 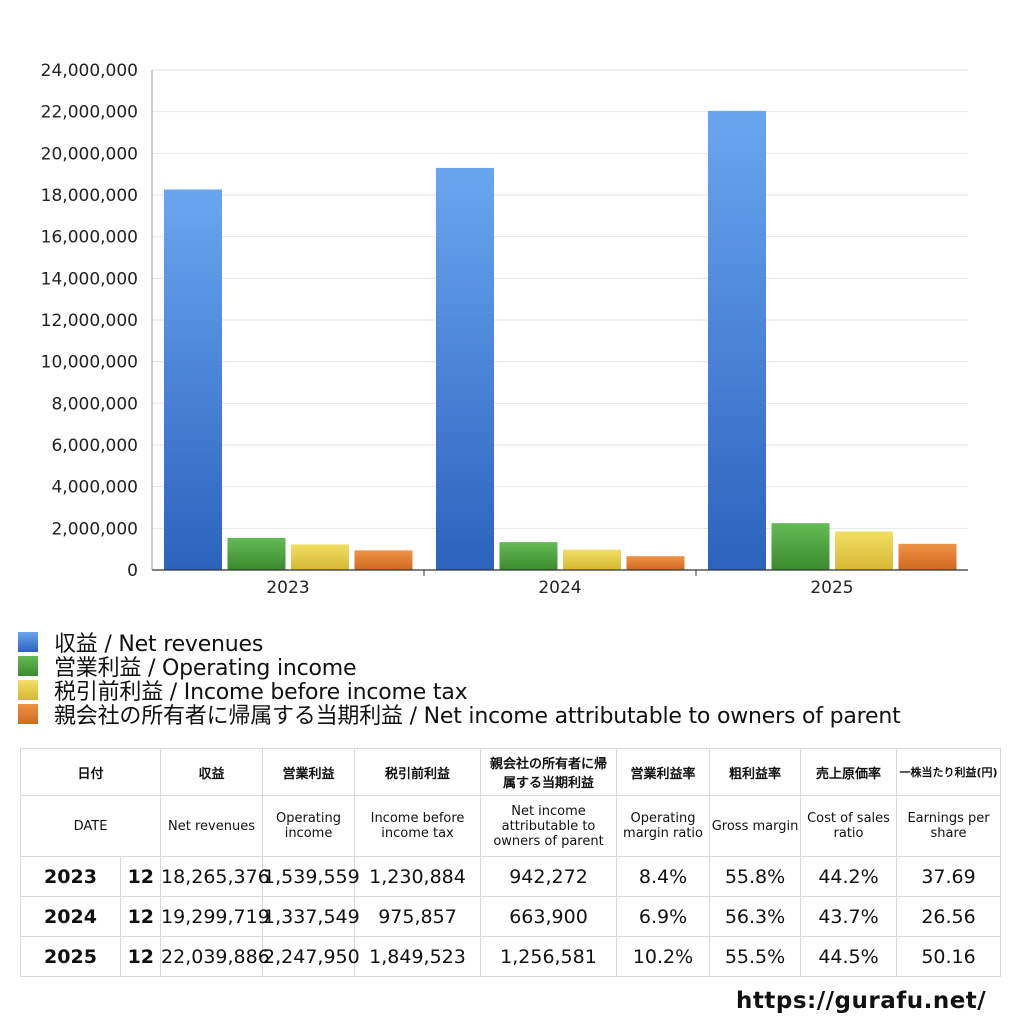 What do you see at coordinates (755, 876) in the screenshot?
I see `cell-gross: 55.8%` at bounding box center [755, 876].